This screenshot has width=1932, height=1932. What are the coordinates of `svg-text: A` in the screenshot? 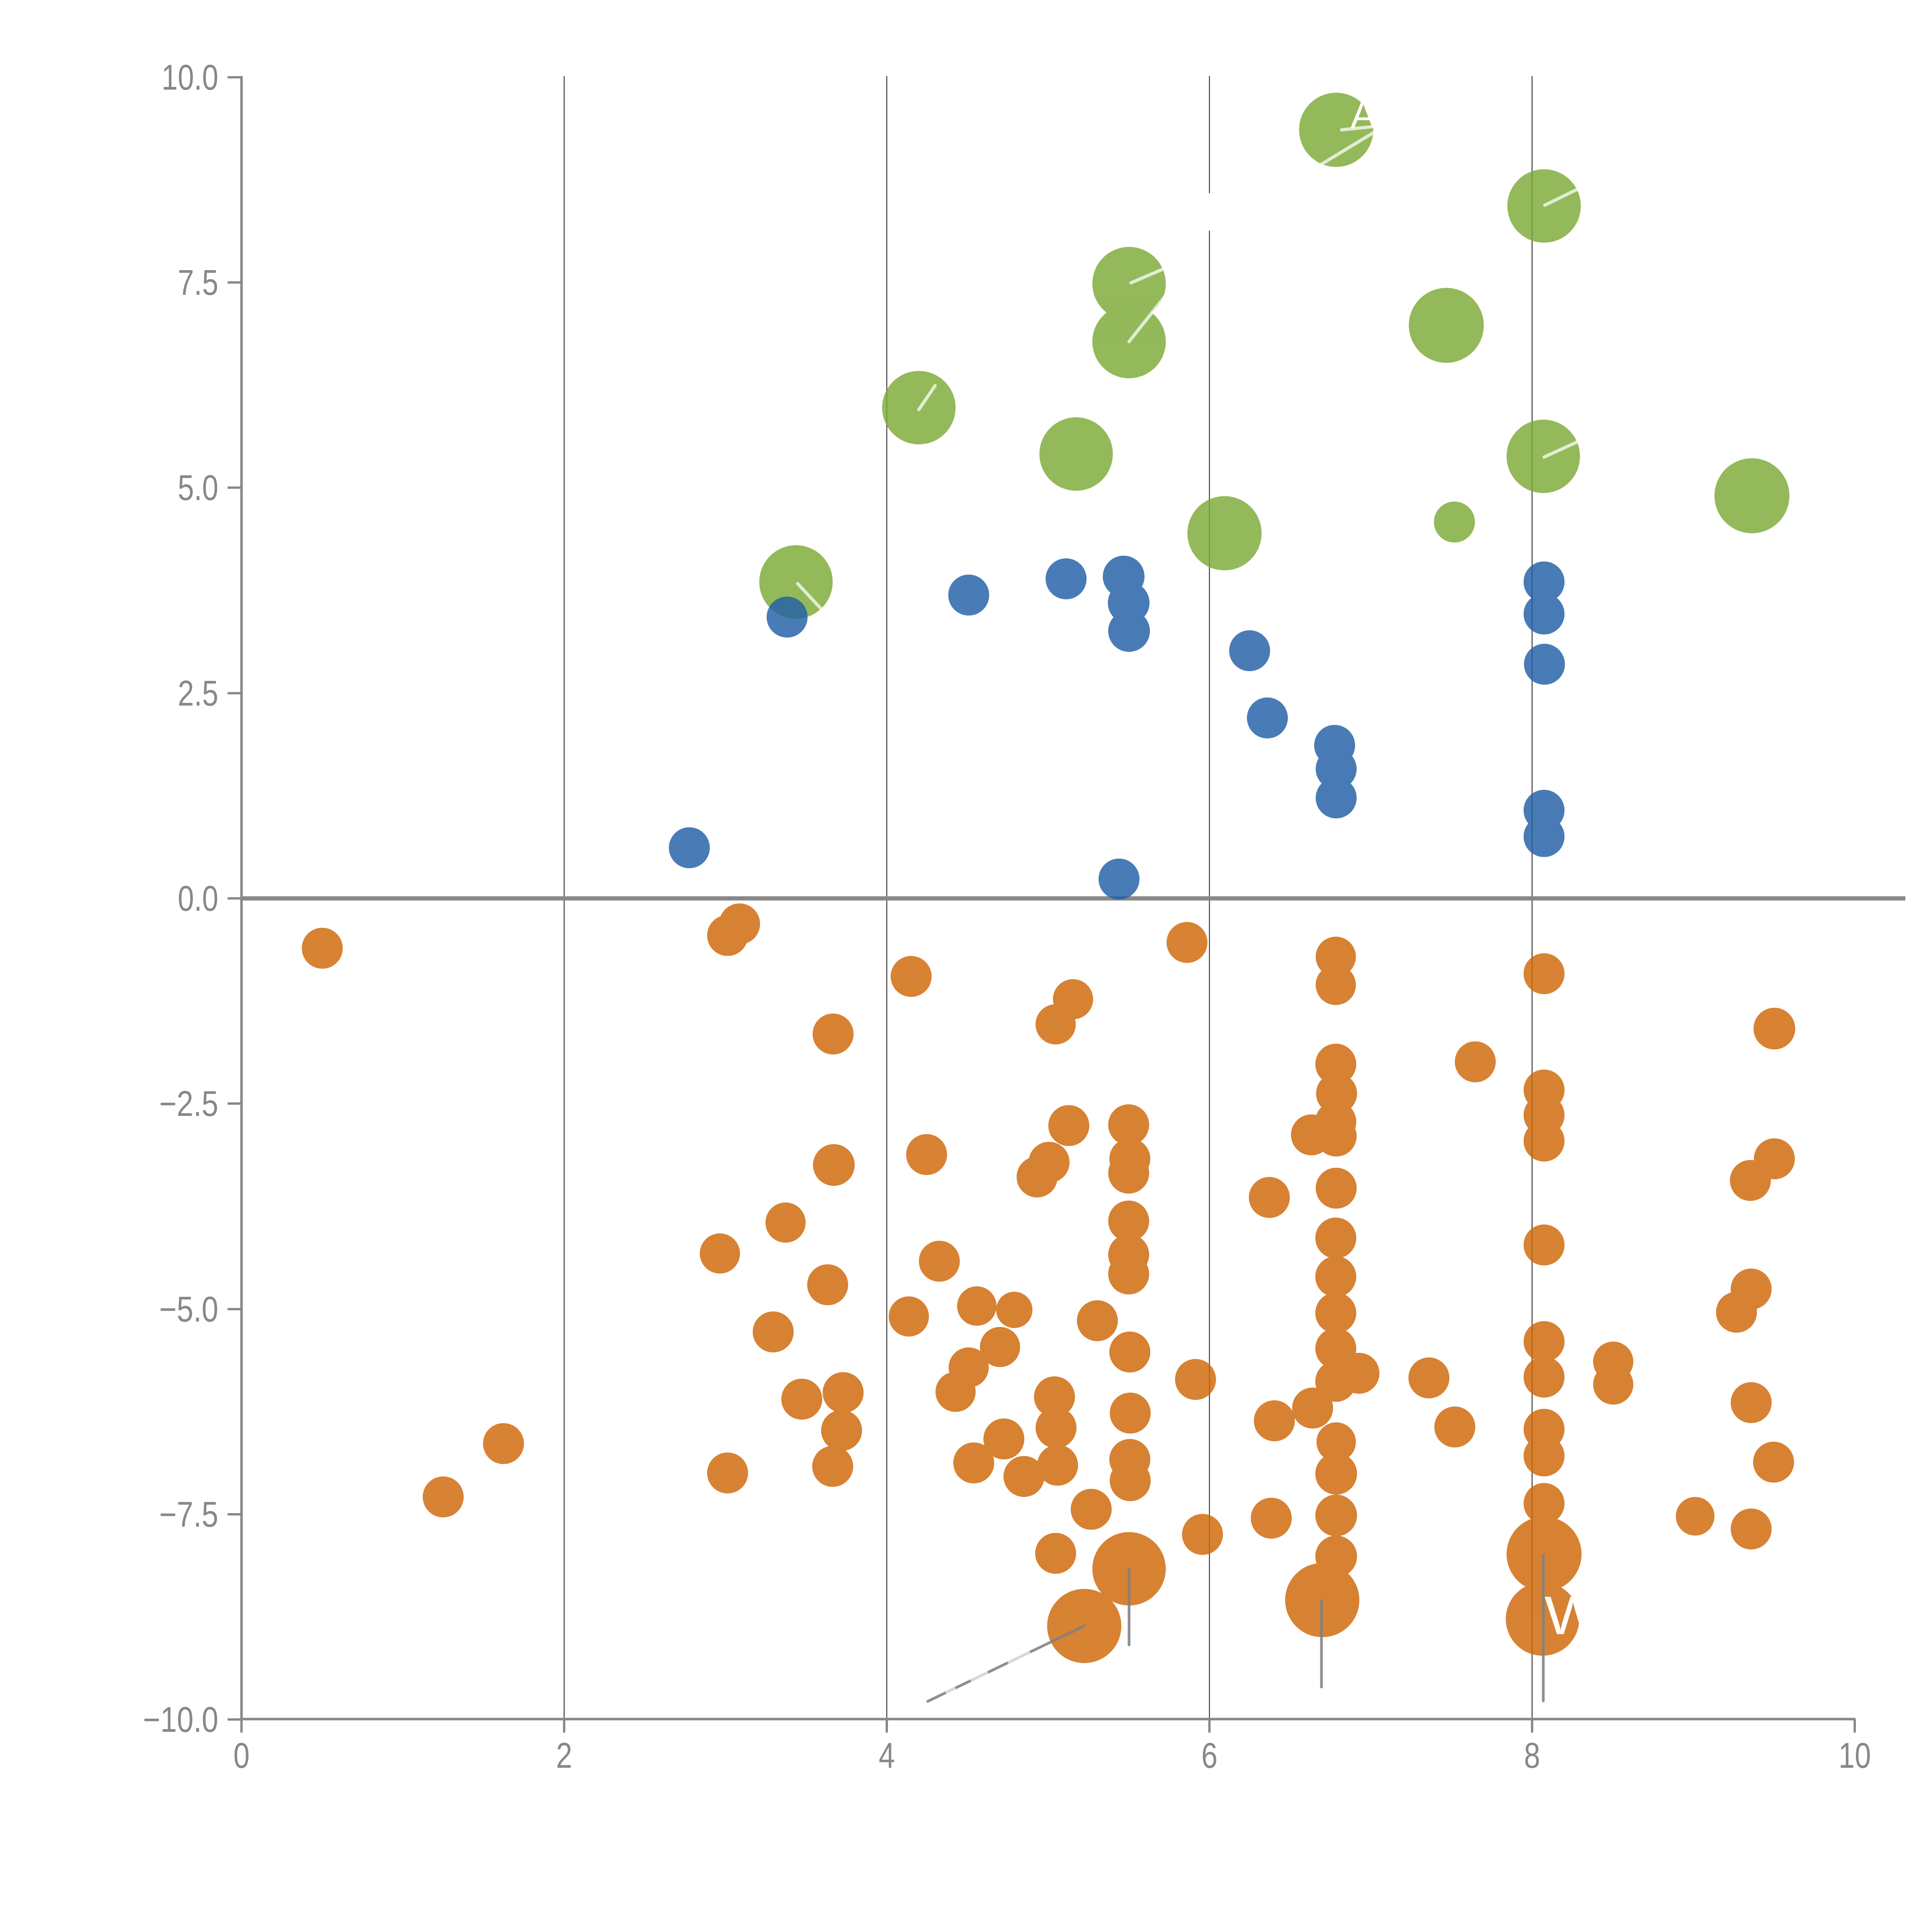 It's located at (1363, 114).